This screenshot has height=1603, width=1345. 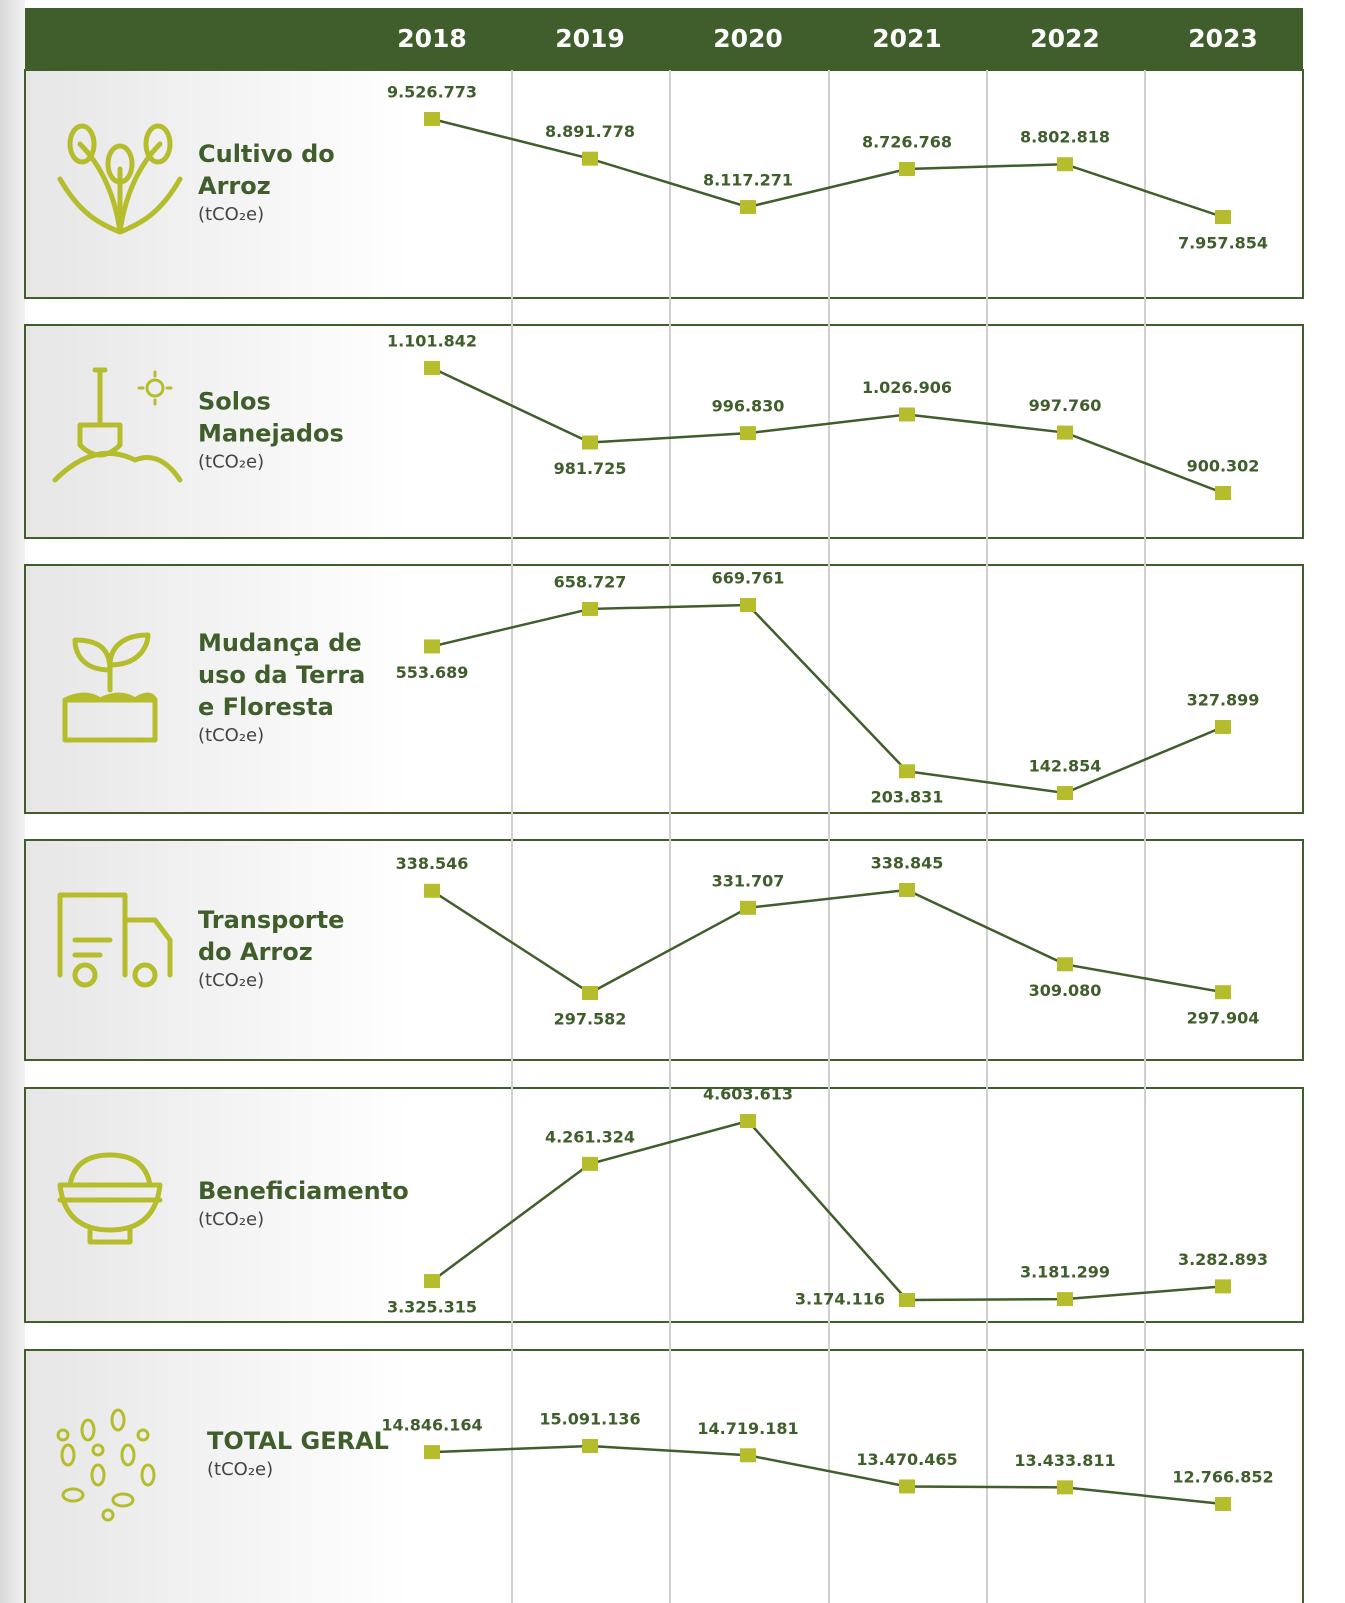 What do you see at coordinates (1065, 137) in the screenshot?
I see `value-label: 8.802.818` at bounding box center [1065, 137].